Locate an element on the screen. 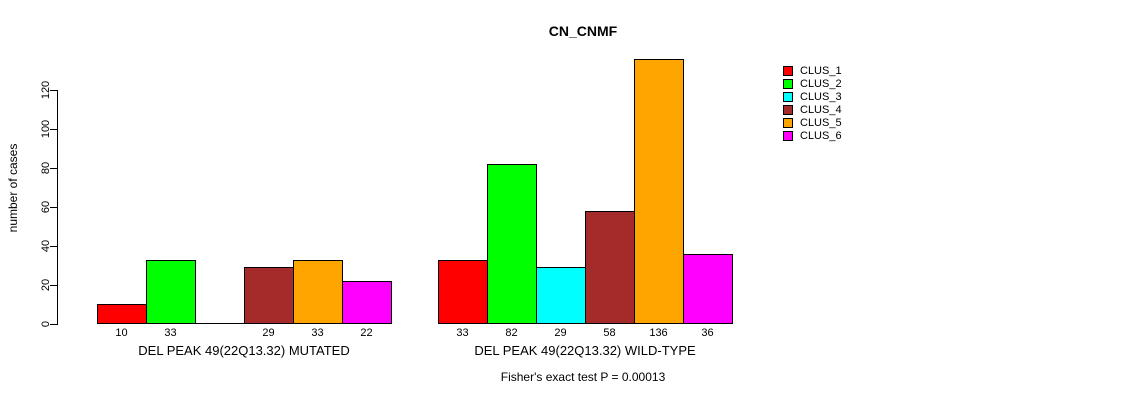  bar-clus_2-group2 is located at coordinates (512, 244).